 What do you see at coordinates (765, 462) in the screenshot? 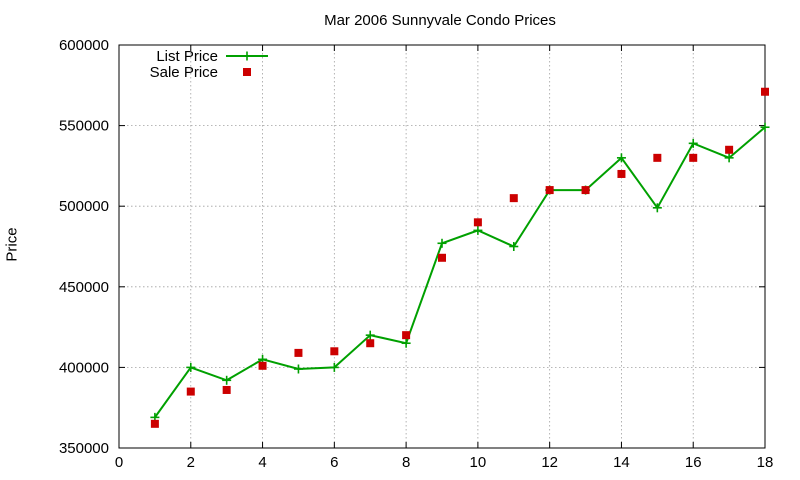
I see `x-tick-label: 18` at bounding box center [765, 462].